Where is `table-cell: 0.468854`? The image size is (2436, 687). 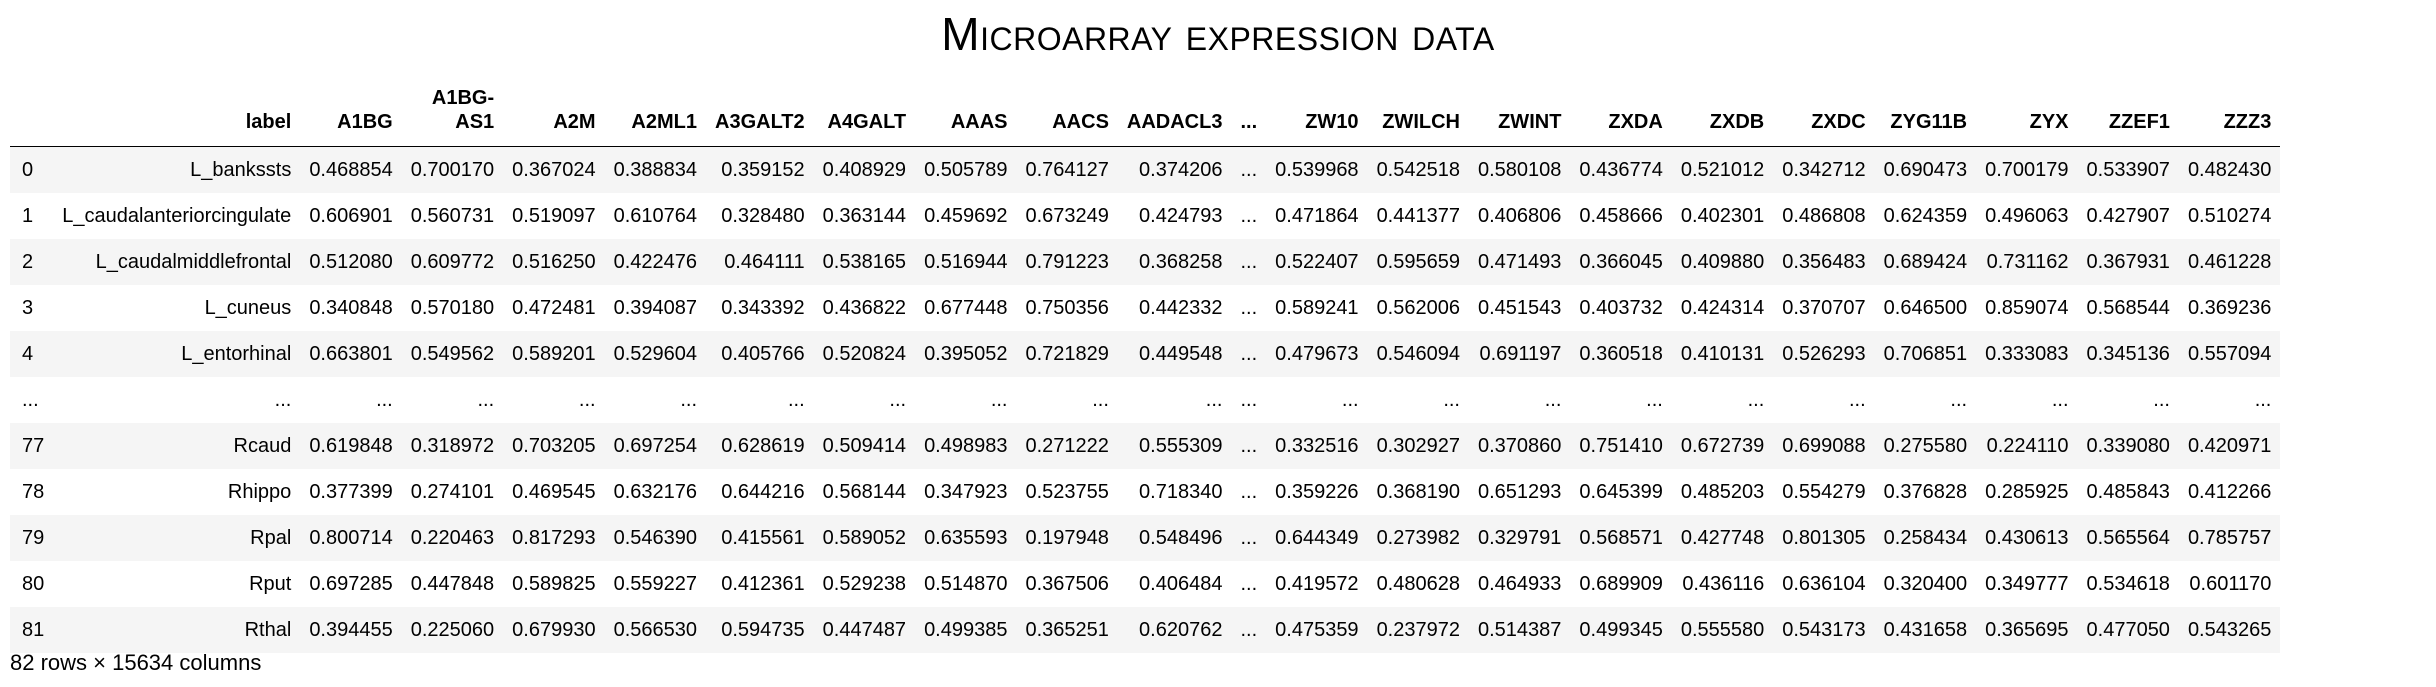 table-cell: 0.468854 is located at coordinates (351, 170).